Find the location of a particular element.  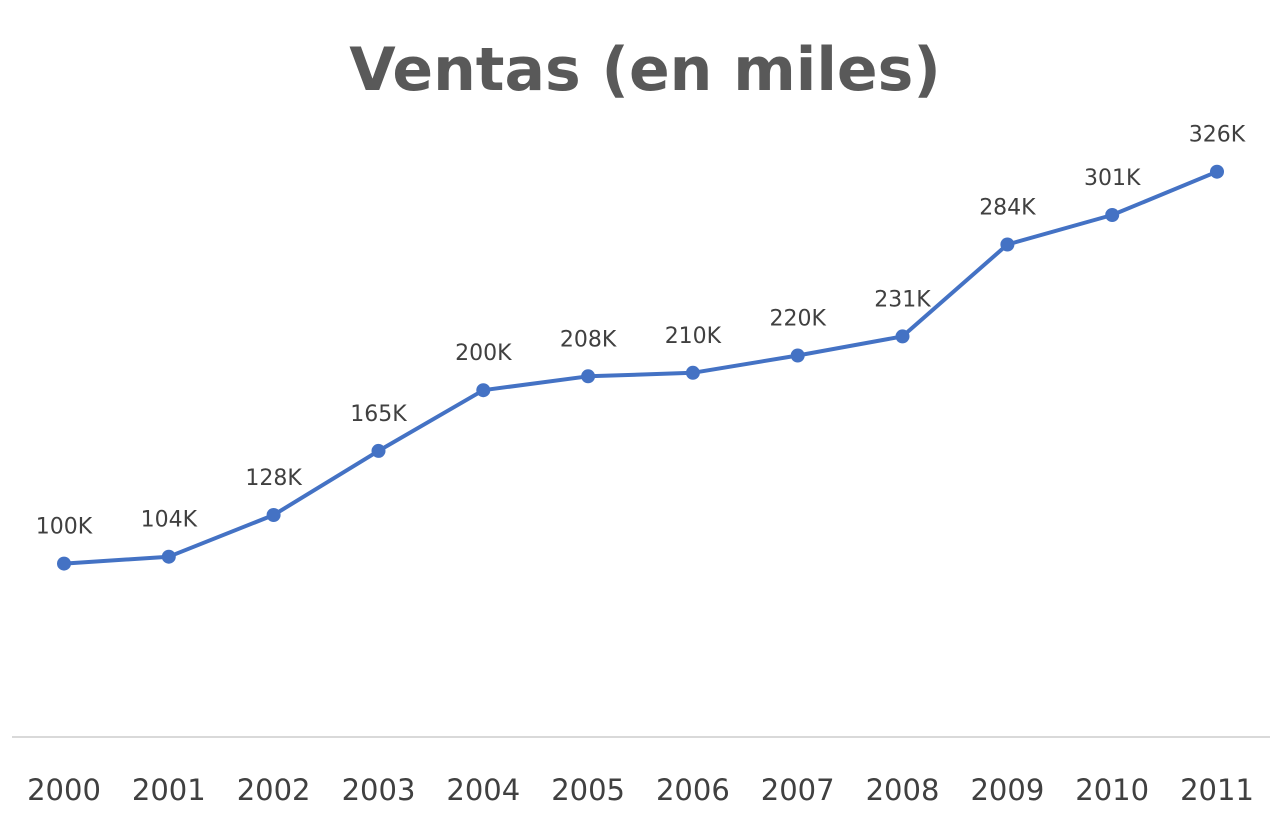

x-tick-label-2001: 2001 is located at coordinates (169, 790).